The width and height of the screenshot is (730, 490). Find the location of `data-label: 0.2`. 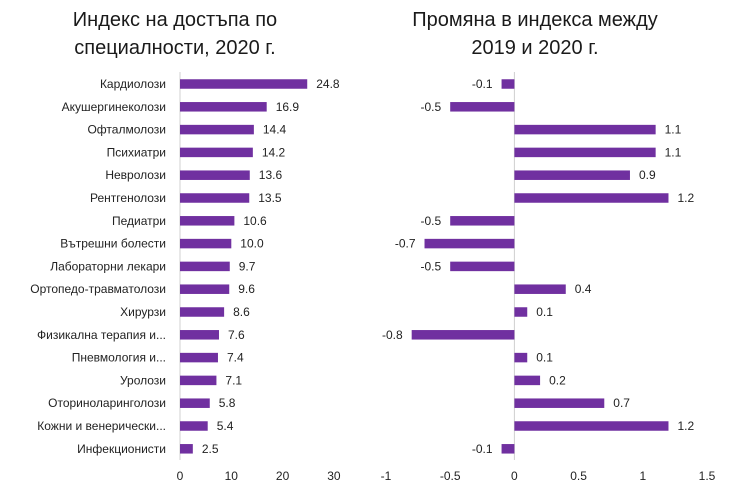

data-label: 0.2 is located at coordinates (557, 380).